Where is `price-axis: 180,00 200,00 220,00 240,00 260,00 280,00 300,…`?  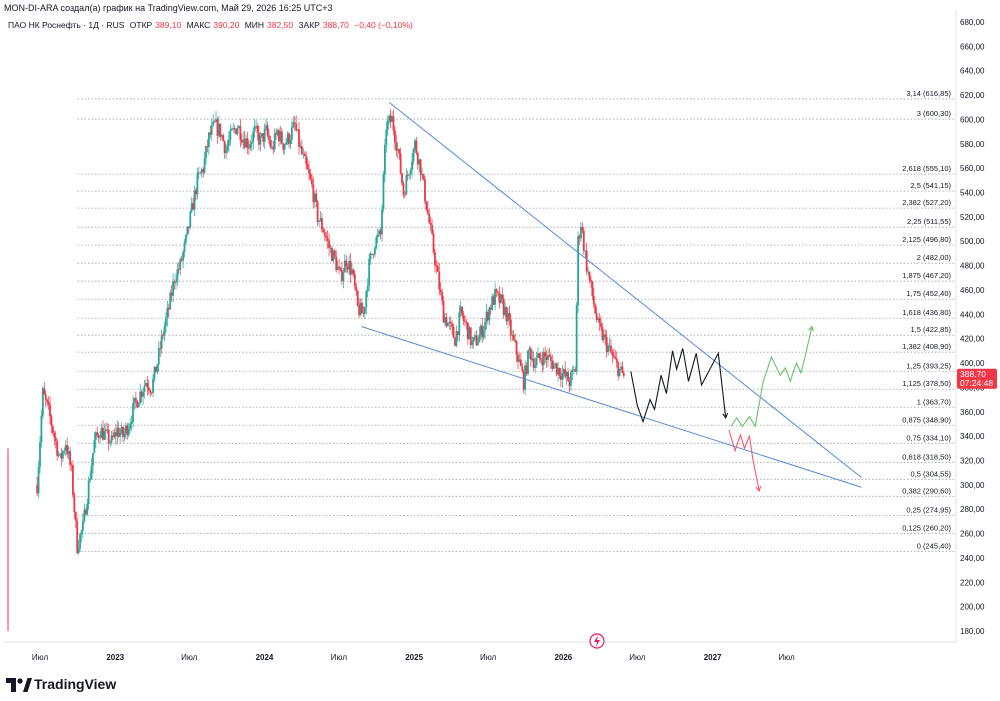 price-axis: 180,00 200,00 220,00 240,00 260,00 280,00 300,… is located at coordinates (972, 327).